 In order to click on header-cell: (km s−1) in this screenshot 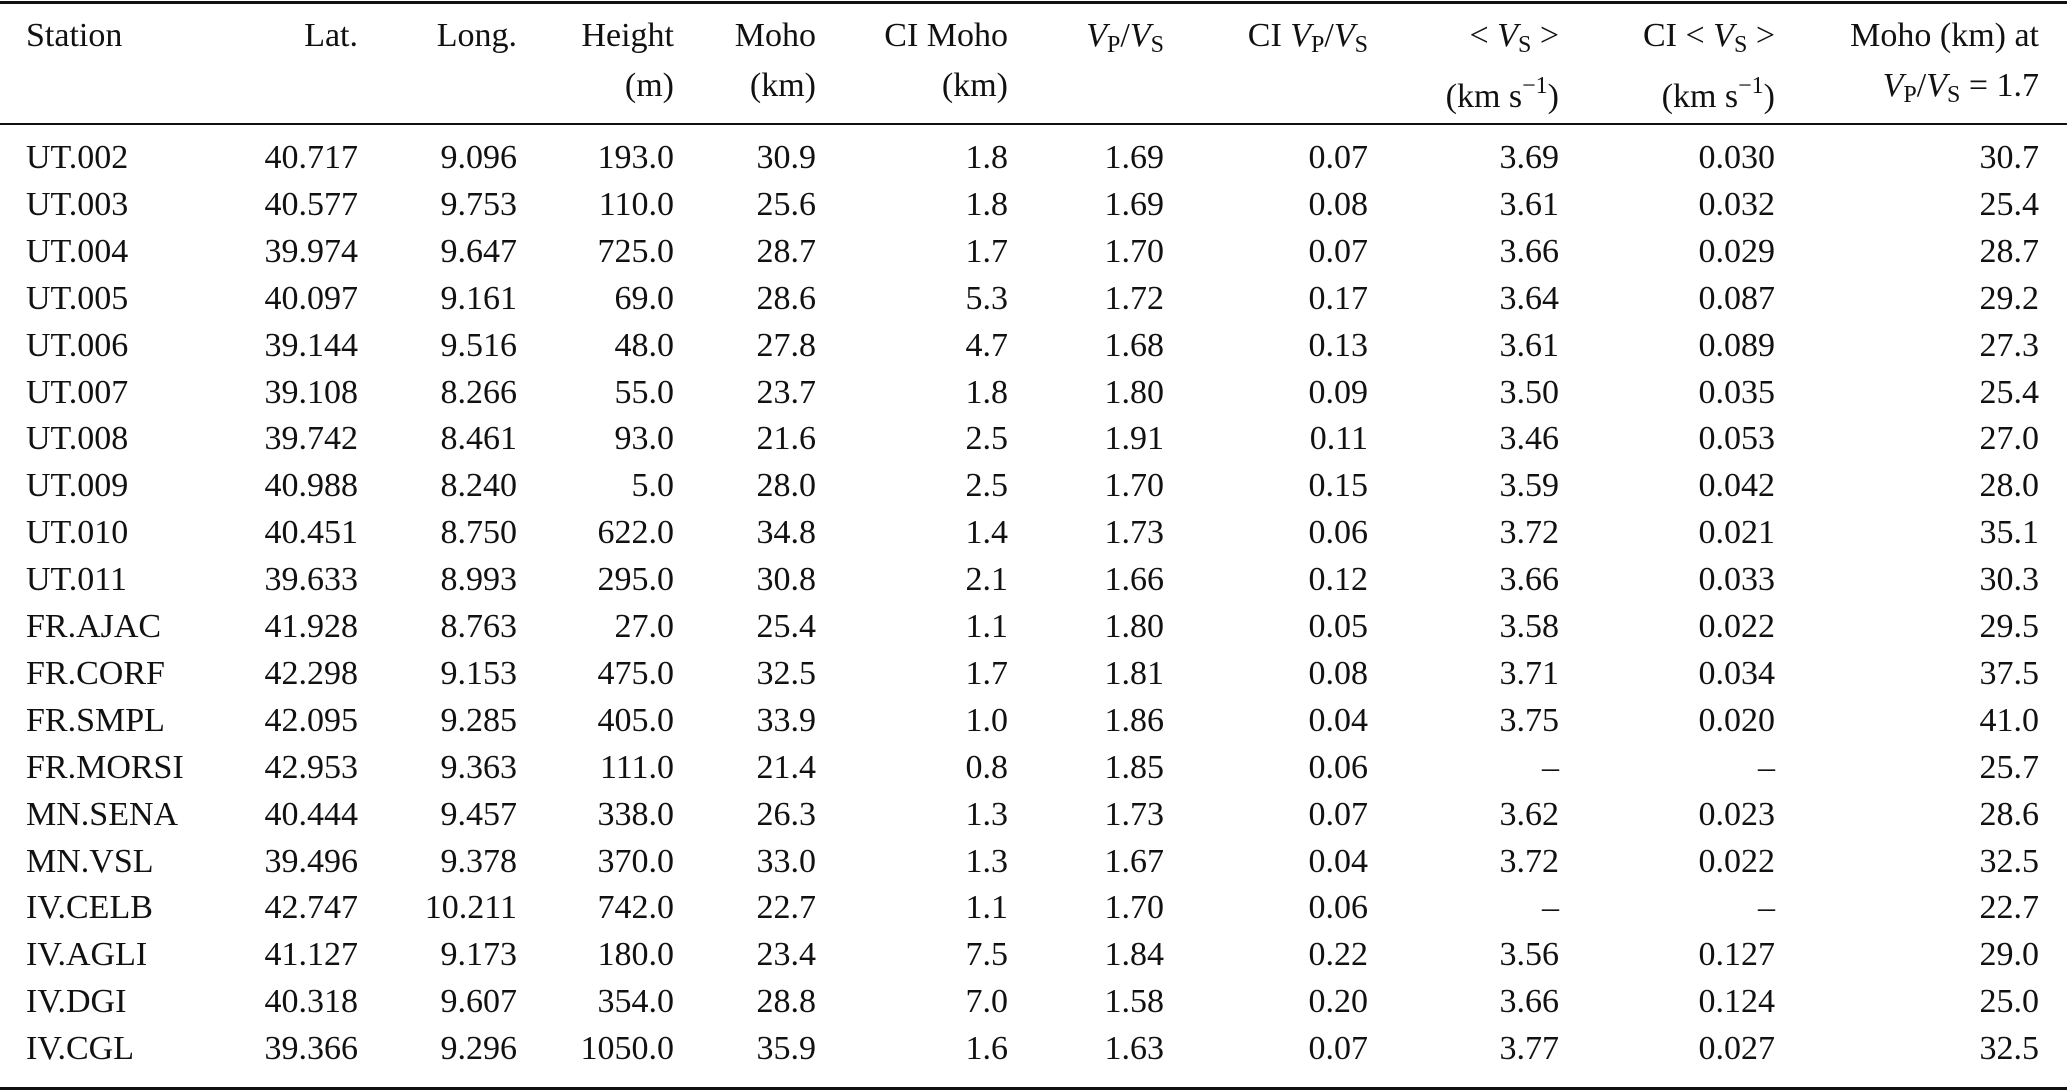, I will do `click(1718, 90)`.